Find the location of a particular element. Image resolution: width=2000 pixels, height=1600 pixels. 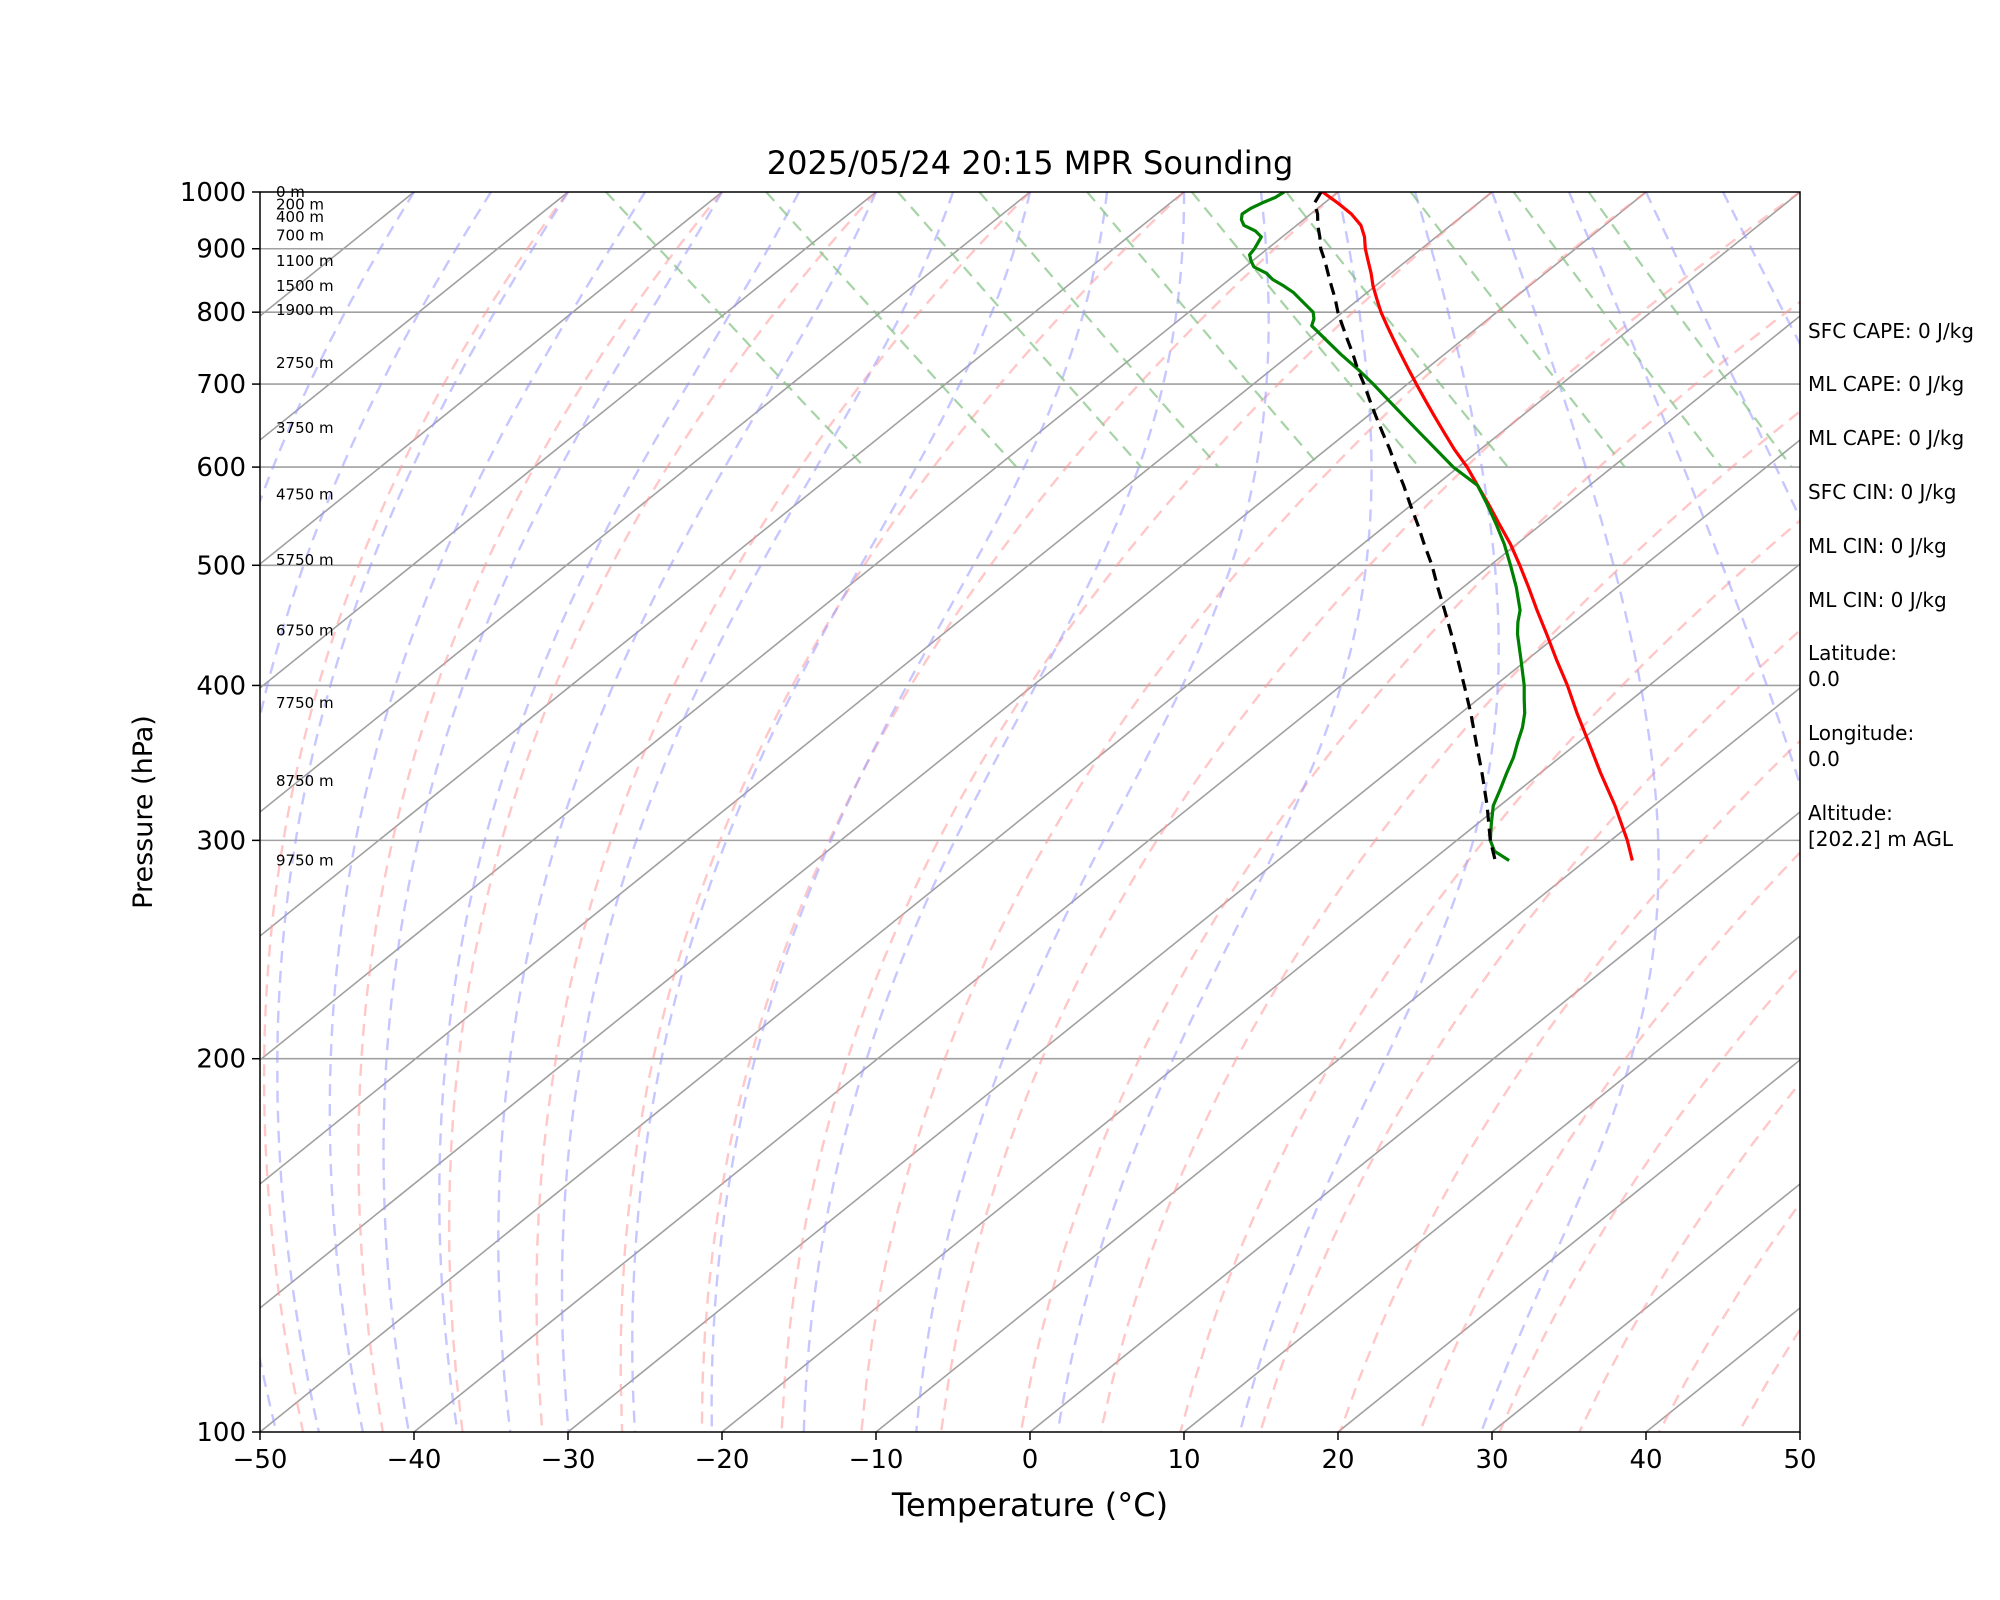

parcel-profile-line is located at coordinates (1405, 526).